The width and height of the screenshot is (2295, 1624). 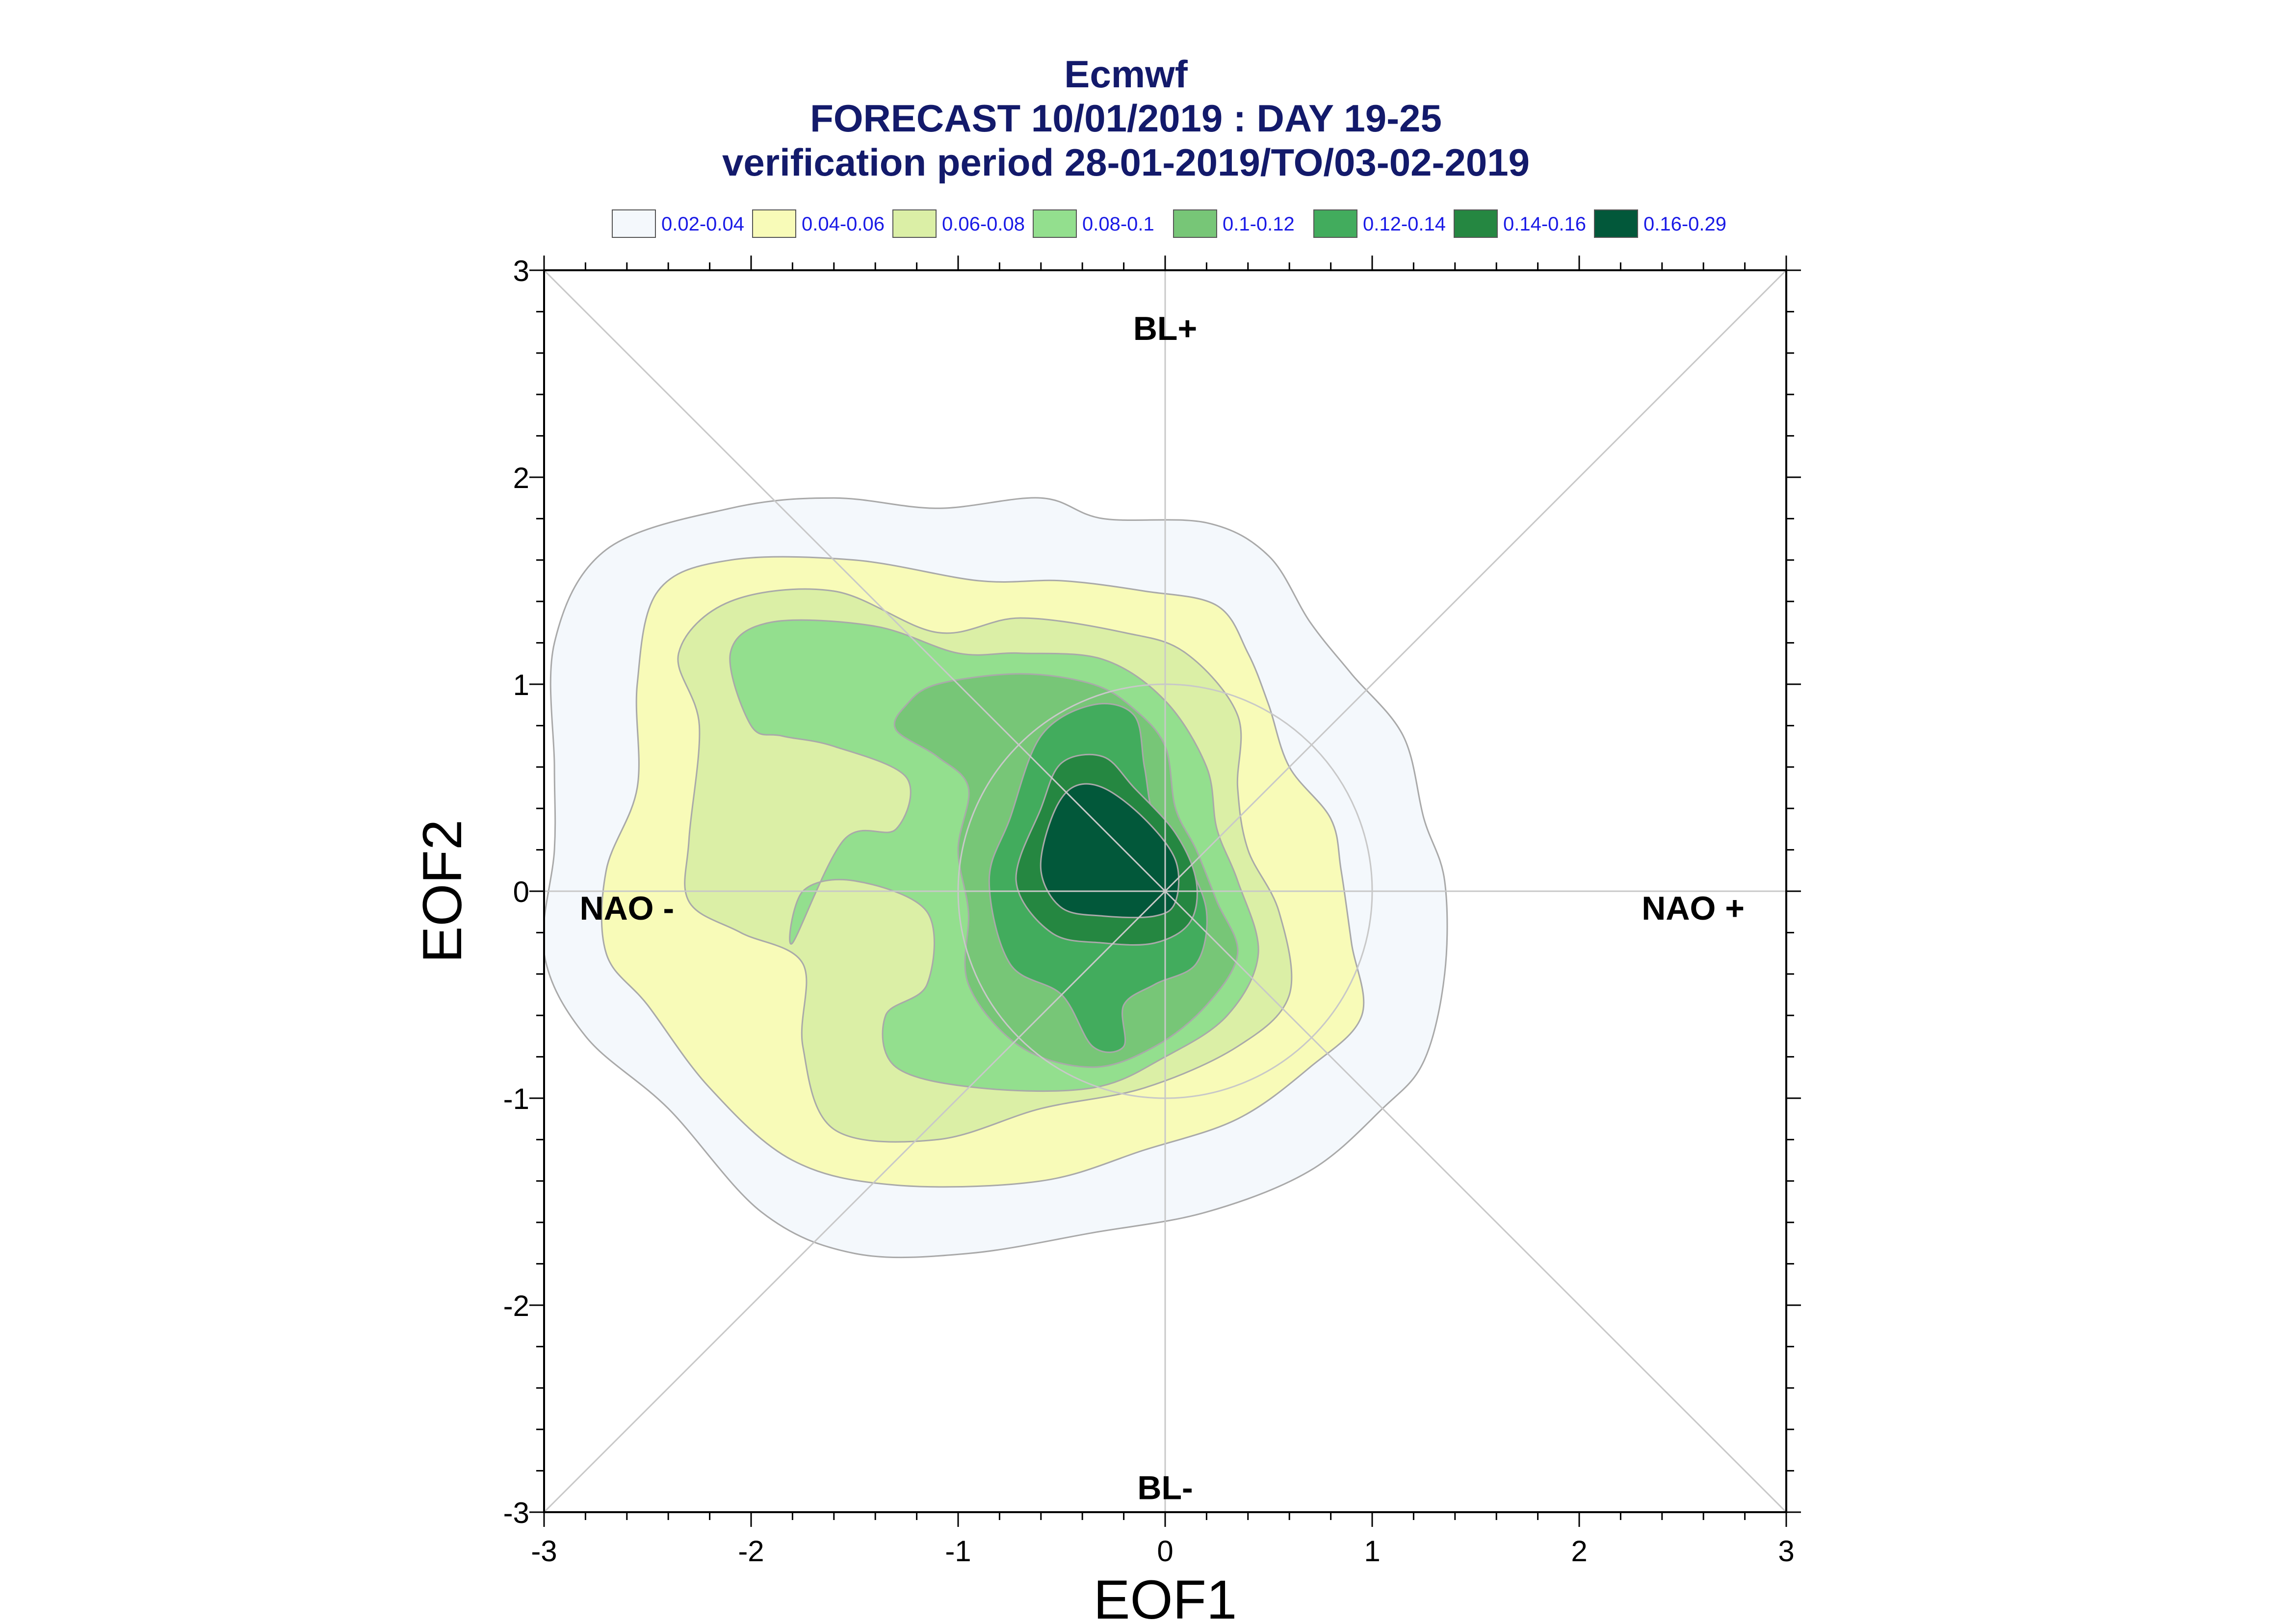 I want to click on x-tick-label: -2, so click(x=751, y=1551).